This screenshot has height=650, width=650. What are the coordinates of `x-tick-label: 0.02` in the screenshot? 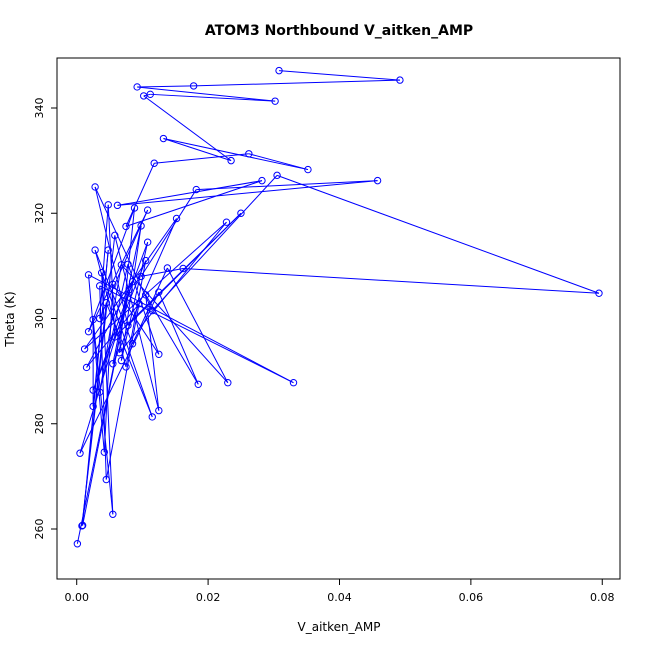 It's located at (208, 597).